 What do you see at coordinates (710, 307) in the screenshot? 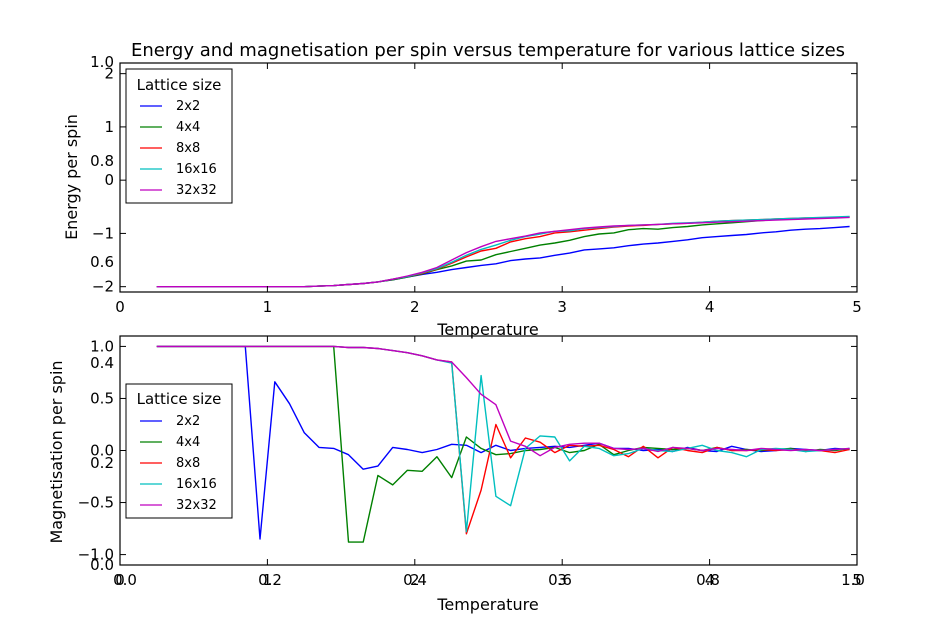
I see `energy-x-tick-label: 4` at bounding box center [710, 307].